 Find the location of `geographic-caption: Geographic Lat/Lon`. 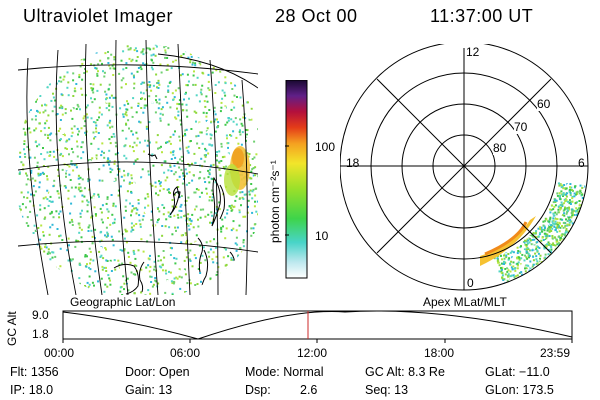

geographic-caption: Geographic Lat/Lon is located at coordinates (123, 302).